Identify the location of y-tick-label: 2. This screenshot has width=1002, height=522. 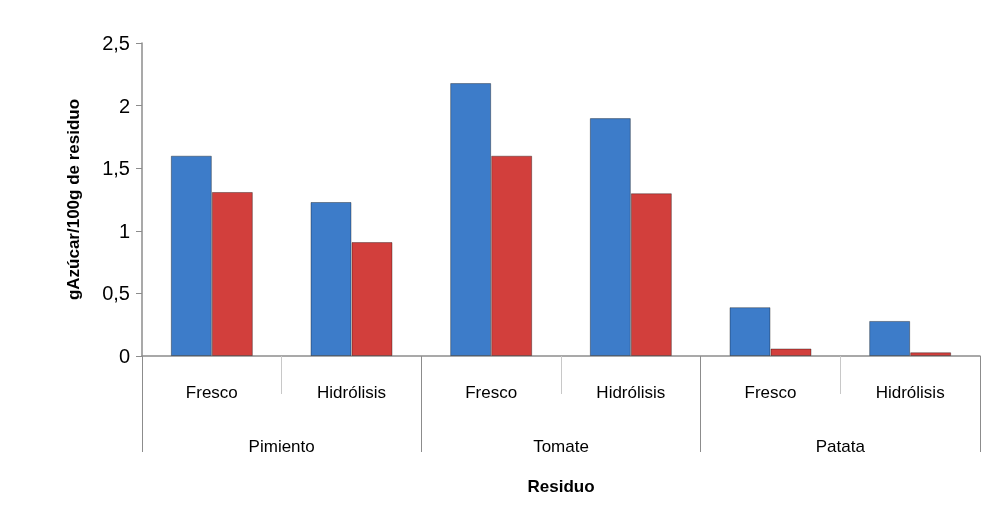
(124, 105).